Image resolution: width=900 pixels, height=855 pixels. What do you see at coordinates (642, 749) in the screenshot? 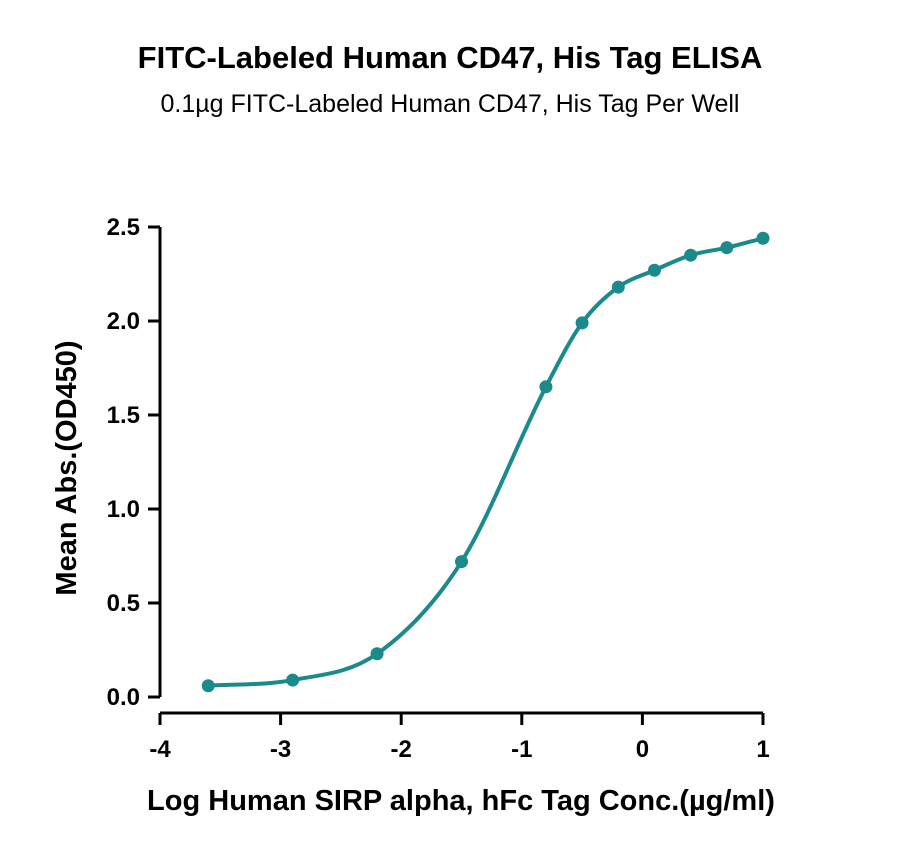
I see `x-tick-label: 0` at bounding box center [642, 749].